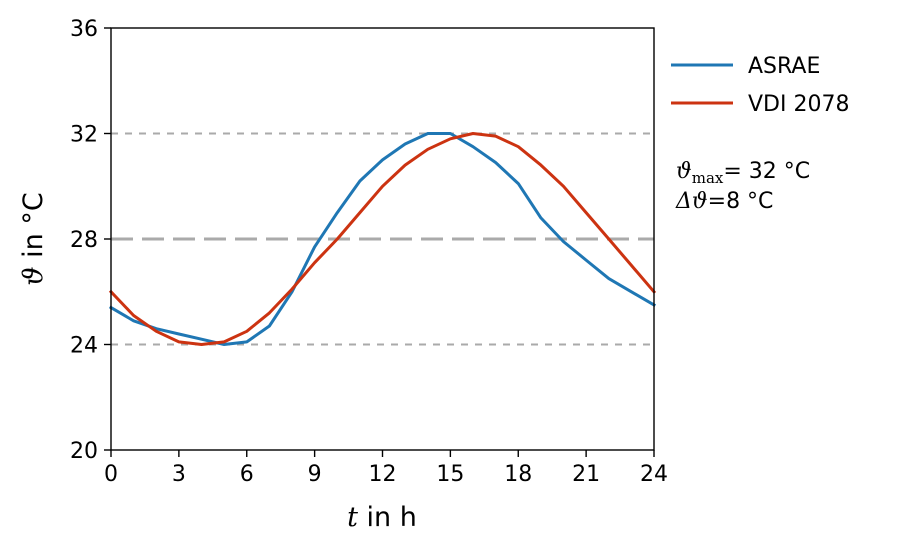 Image resolution: width=900 pixels, height=555 pixels. What do you see at coordinates (315, 474) in the screenshot?
I see `x-tick-label: 9` at bounding box center [315, 474].